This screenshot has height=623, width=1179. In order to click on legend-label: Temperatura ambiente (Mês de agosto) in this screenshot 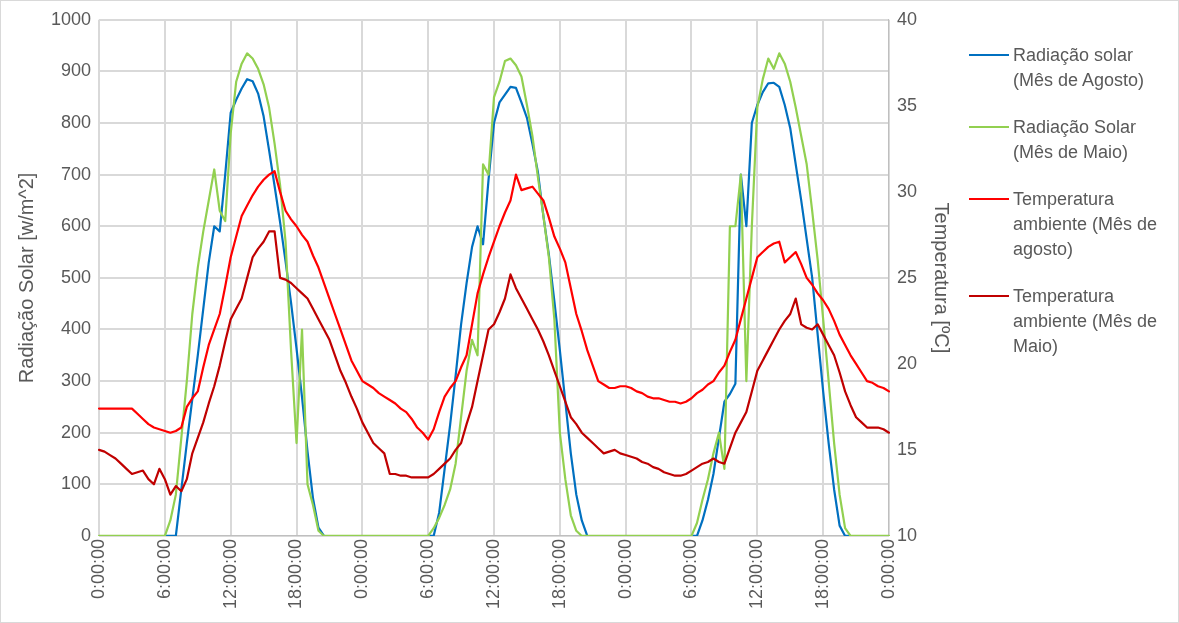, I will do `click(1086, 224)`.